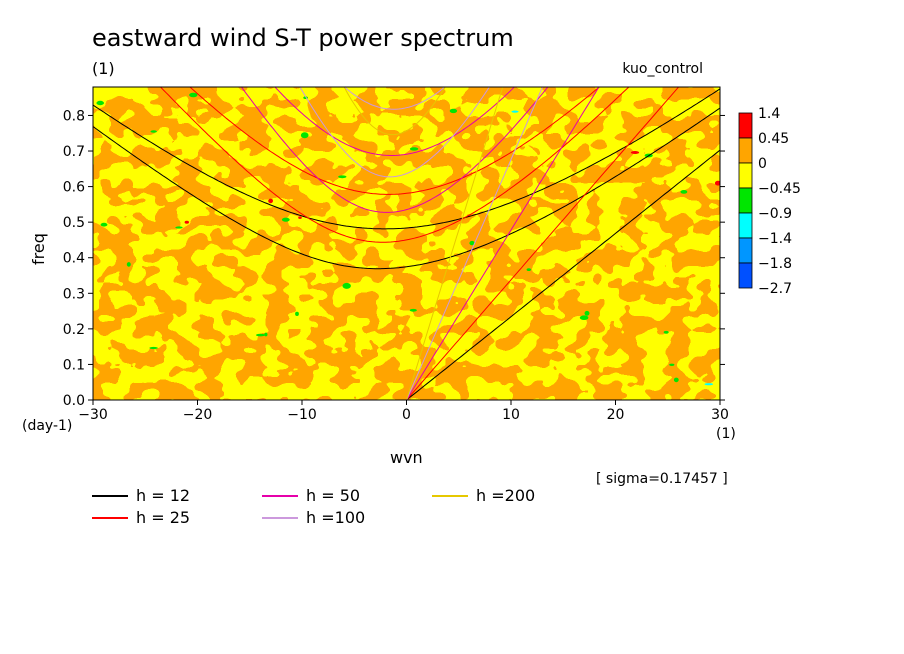  I want to click on x-unit-label: (1), so click(726, 434).